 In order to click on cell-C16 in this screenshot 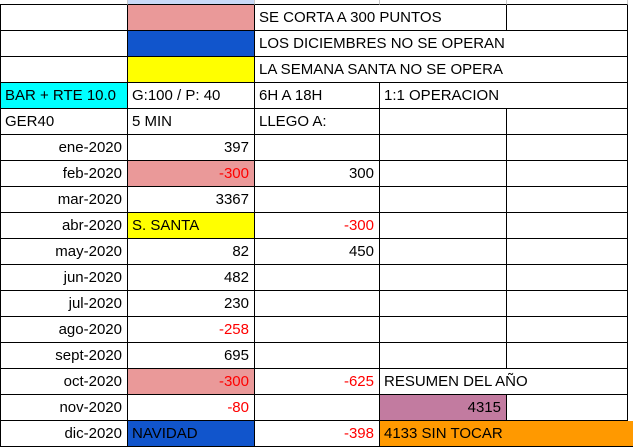, I will do `click(317, 408)`.